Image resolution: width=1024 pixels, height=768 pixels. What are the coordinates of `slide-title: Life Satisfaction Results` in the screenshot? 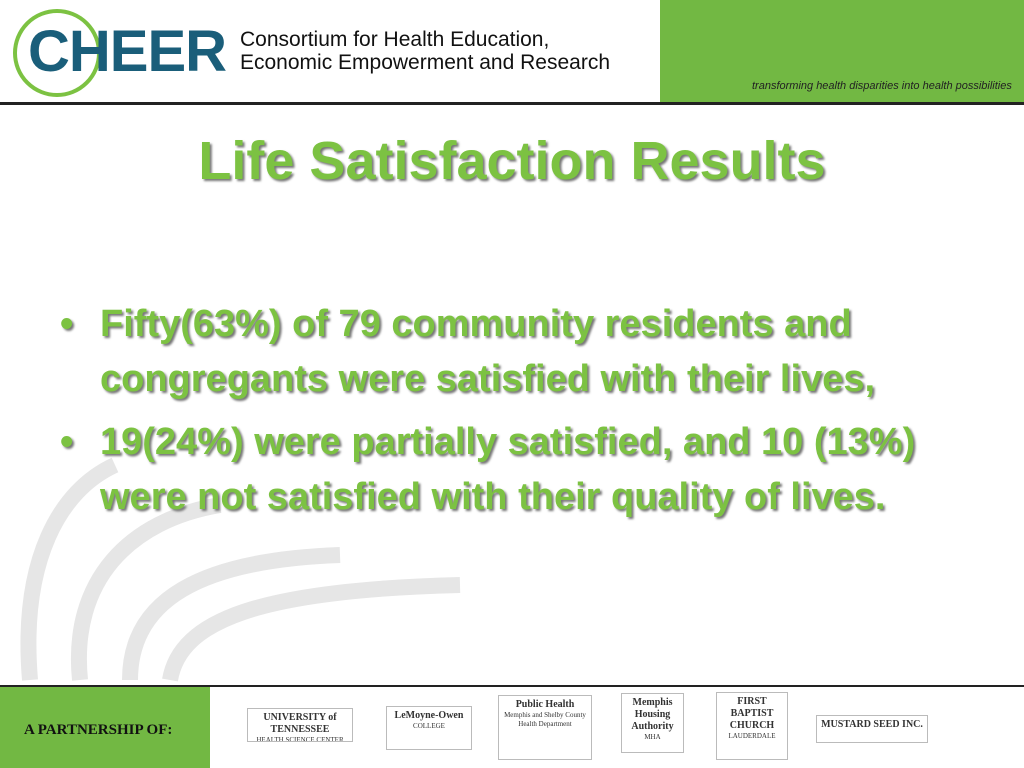 It's located at (512, 161).